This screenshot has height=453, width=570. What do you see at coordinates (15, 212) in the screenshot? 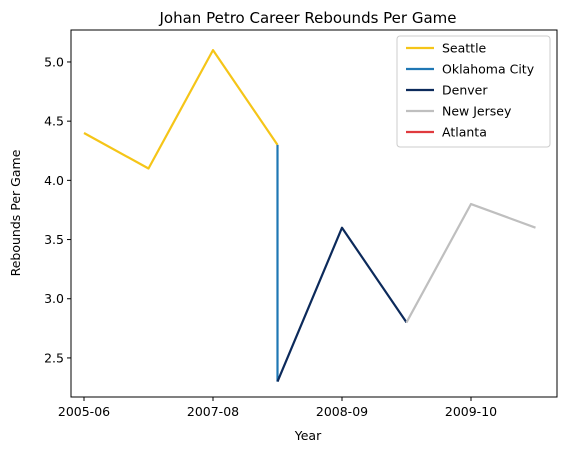
I see `y-axis-title: Rebounds Per Game` at bounding box center [15, 212].